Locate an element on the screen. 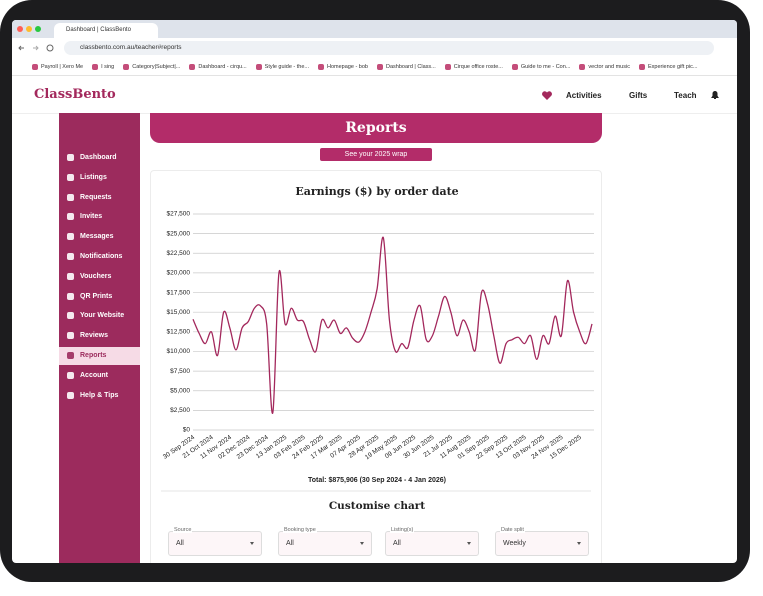 The height and width of the screenshot is (596, 763). bookmark-label: I sing is located at coordinates (108, 66).